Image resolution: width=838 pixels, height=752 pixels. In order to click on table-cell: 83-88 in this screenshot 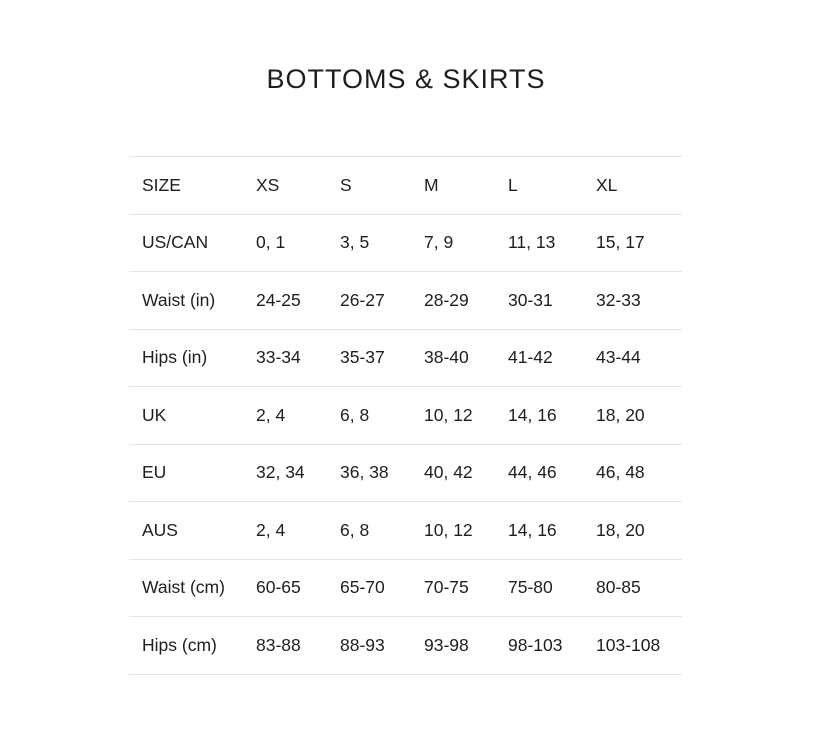, I will do `click(285, 645)`.